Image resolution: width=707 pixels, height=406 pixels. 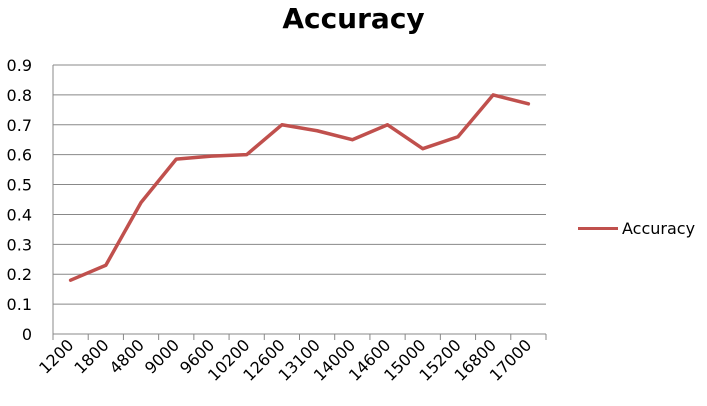 What do you see at coordinates (56, 356) in the screenshot?
I see `x-tick-label: 1200` at bounding box center [56, 356].